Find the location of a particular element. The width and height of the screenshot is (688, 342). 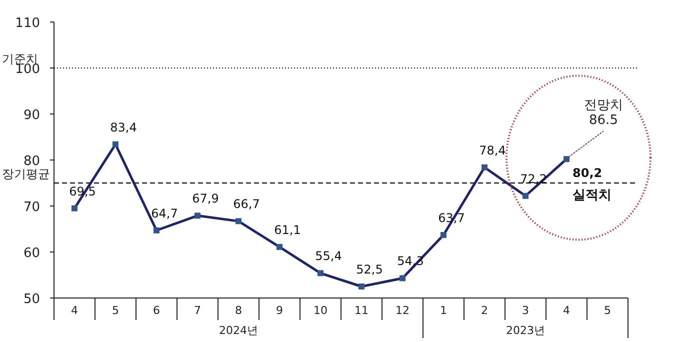

y-tick-label: 80 is located at coordinates (31, 161).